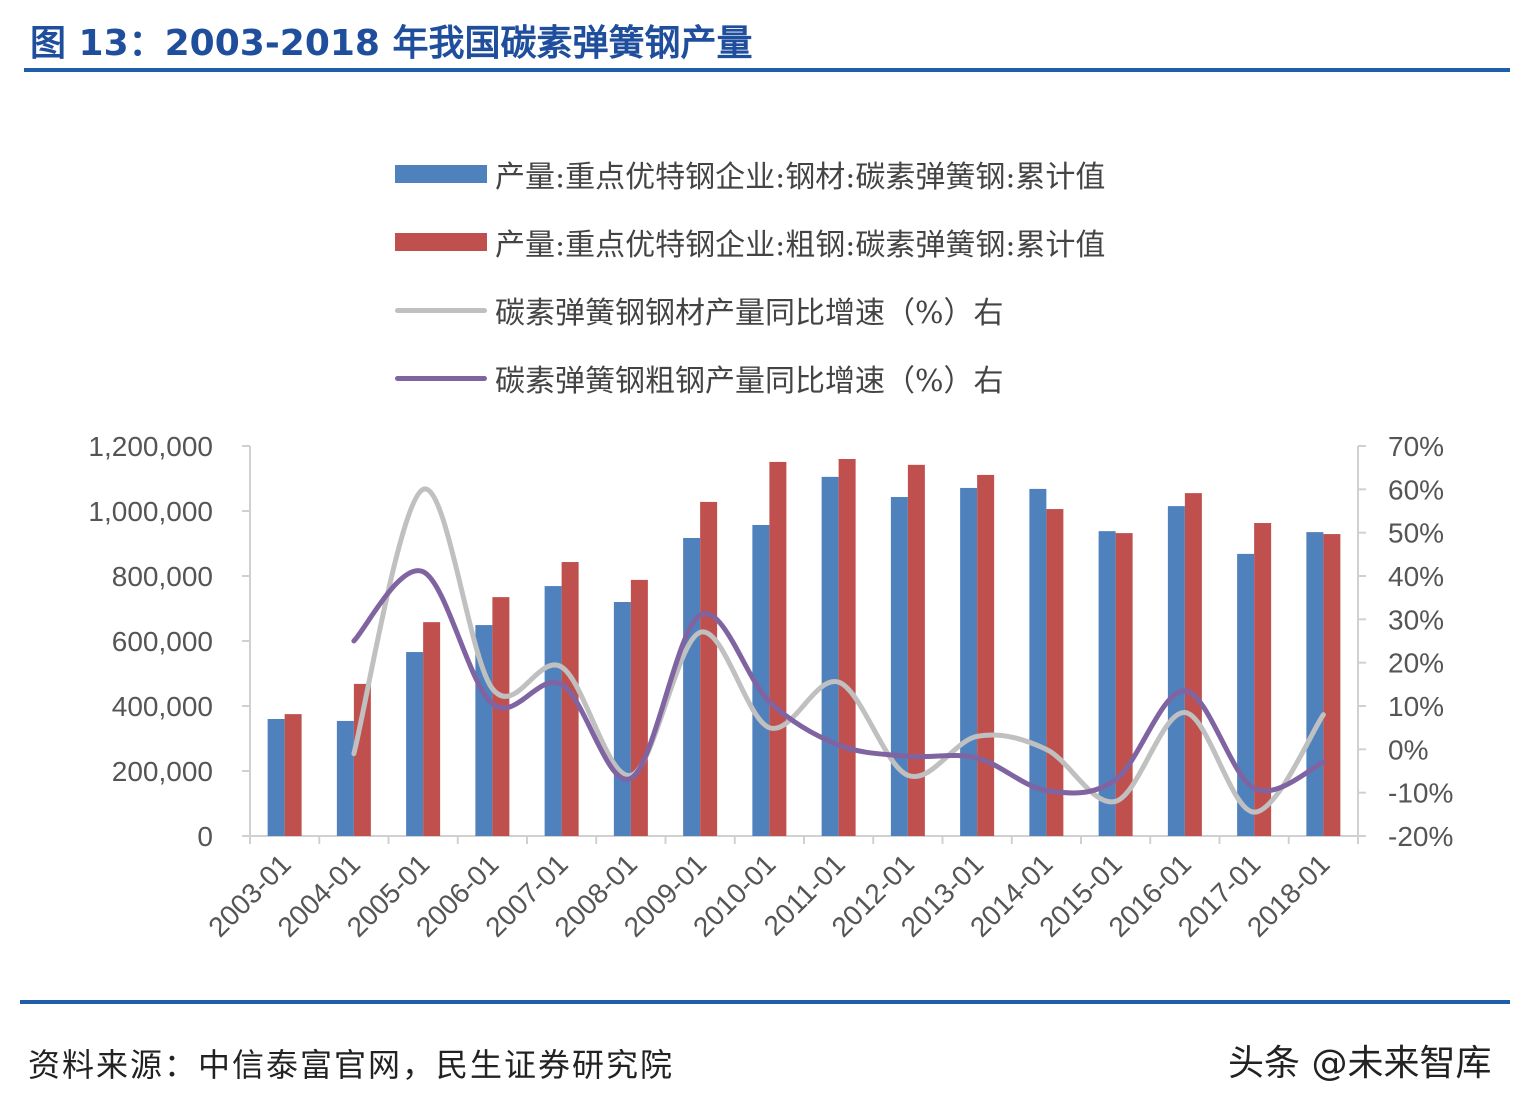 The image size is (1540, 1104). I want to click on figure-title: 图 13：2003-2018 年我国碳素弹簧钢产量, so click(391, 43).